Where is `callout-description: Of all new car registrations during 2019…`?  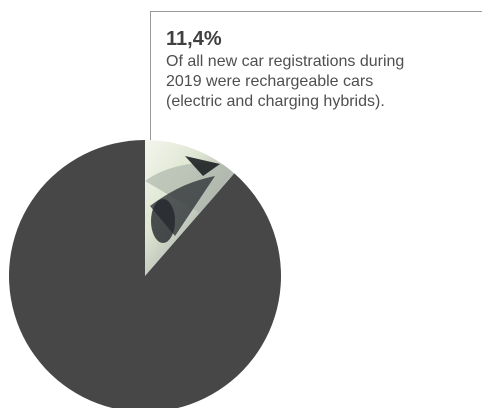 callout-description: Of all new car registrations during 2019… is located at coordinates (285, 81).